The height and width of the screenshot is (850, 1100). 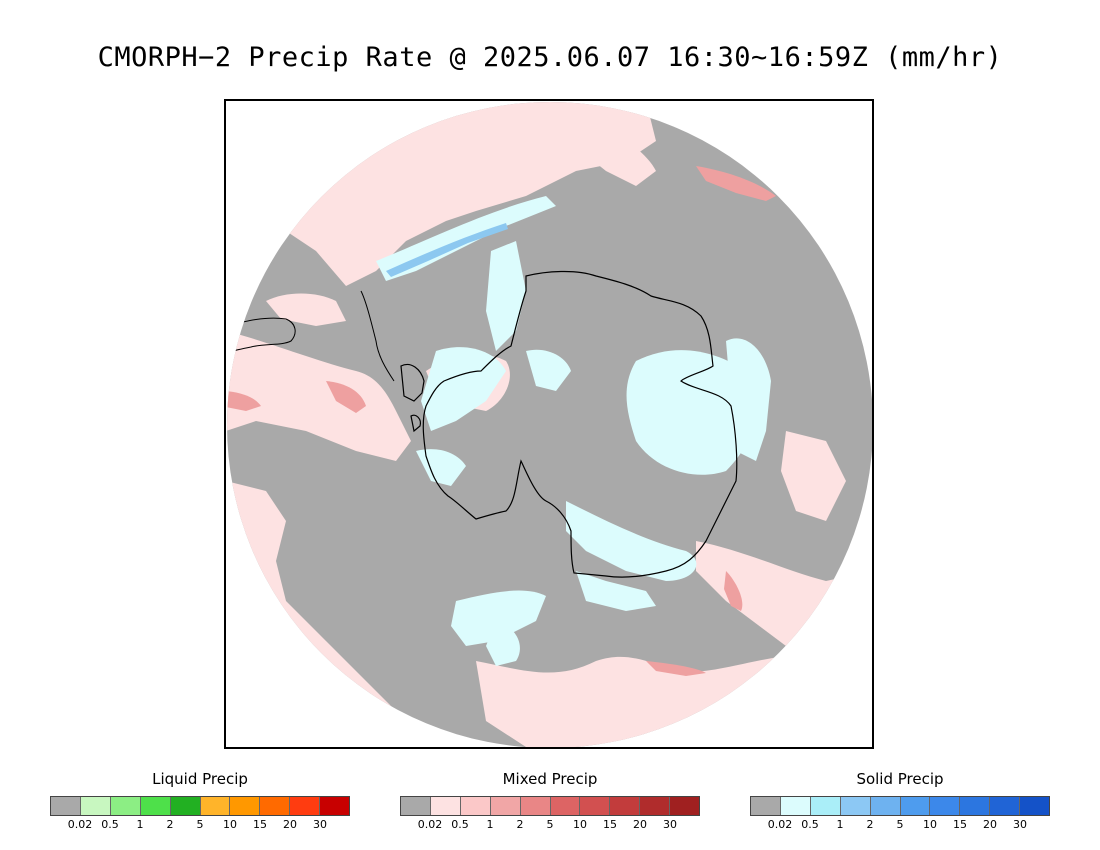 What do you see at coordinates (569, 424) in the screenshot?
I see `antarctica-coastline` at bounding box center [569, 424].